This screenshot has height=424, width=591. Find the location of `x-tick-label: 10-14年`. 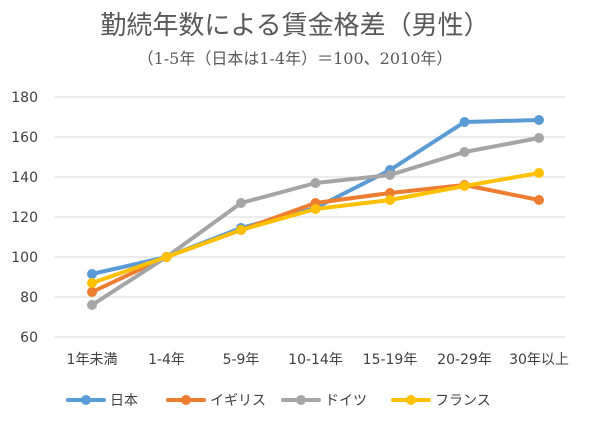

x-tick-label: 10-14年 is located at coordinates (315, 360).